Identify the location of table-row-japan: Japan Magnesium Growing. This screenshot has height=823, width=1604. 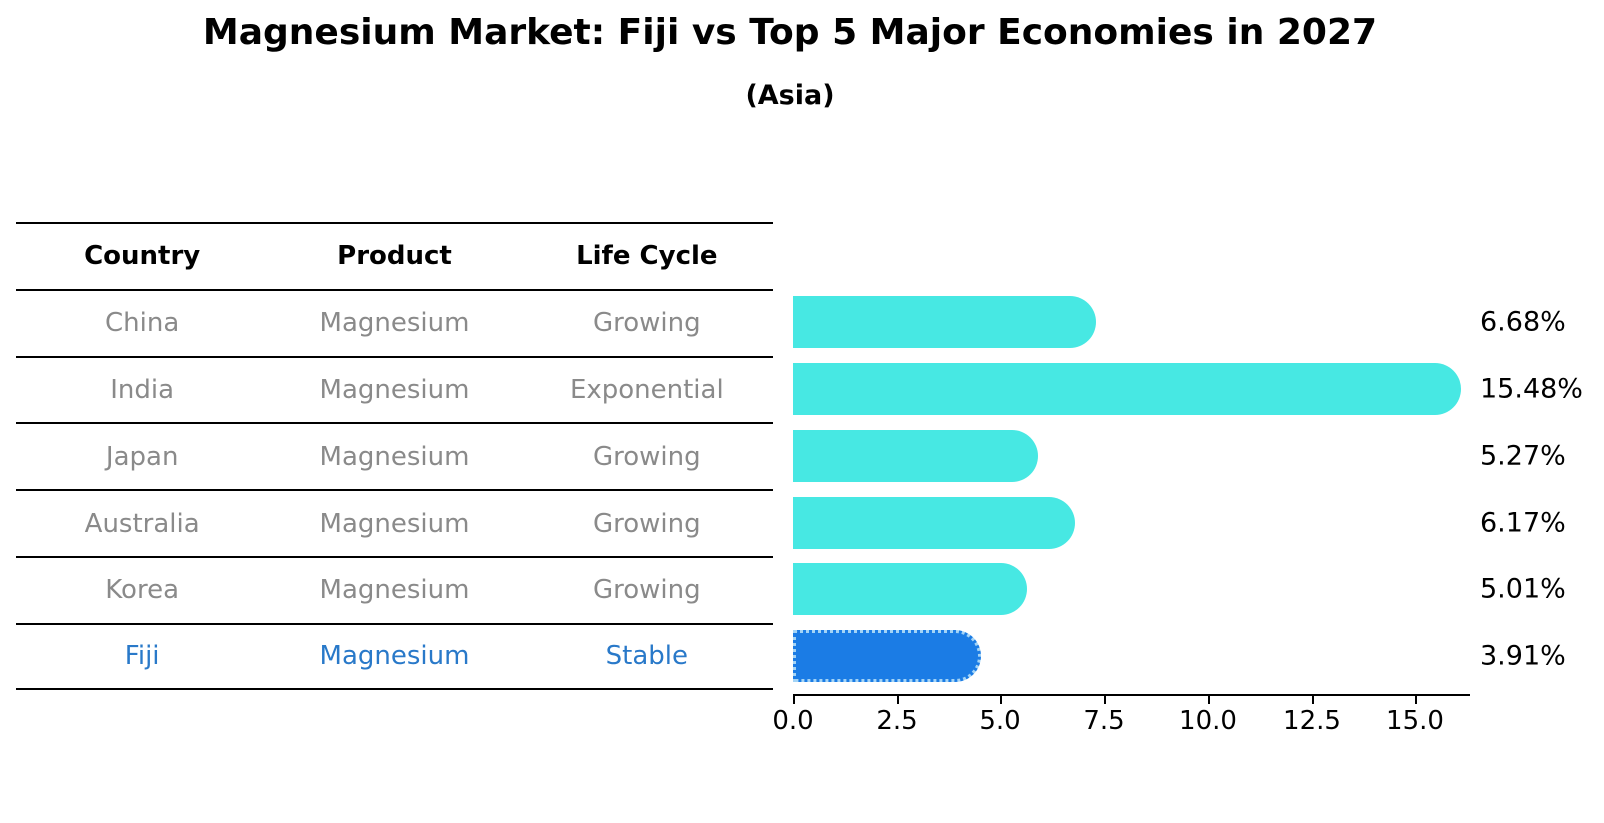
(394, 455).